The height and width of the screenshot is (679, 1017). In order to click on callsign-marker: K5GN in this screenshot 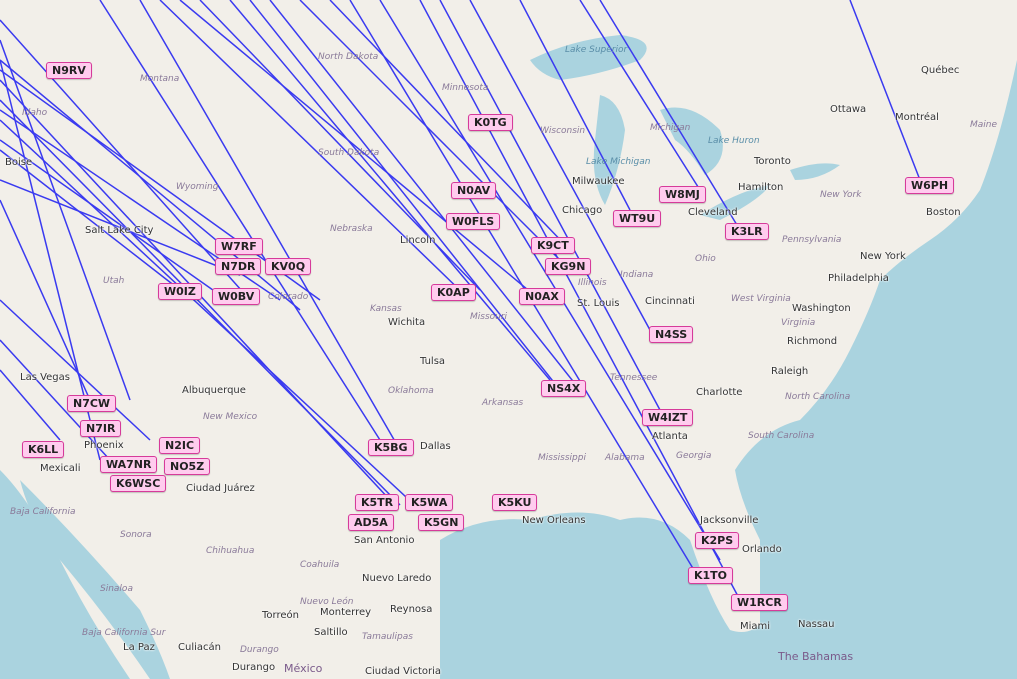, I will do `click(441, 522)`.